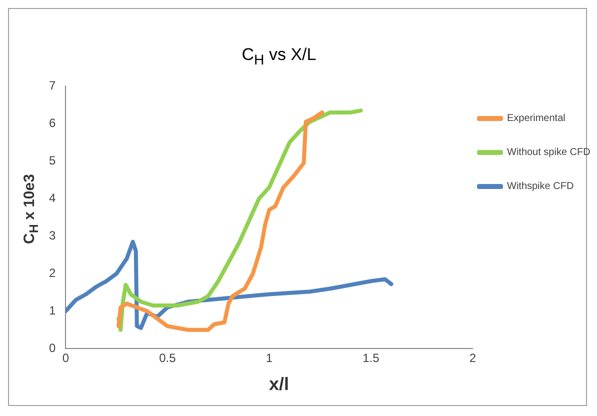  I want to click on x-tick-label: 1.5, so click(371, 358).